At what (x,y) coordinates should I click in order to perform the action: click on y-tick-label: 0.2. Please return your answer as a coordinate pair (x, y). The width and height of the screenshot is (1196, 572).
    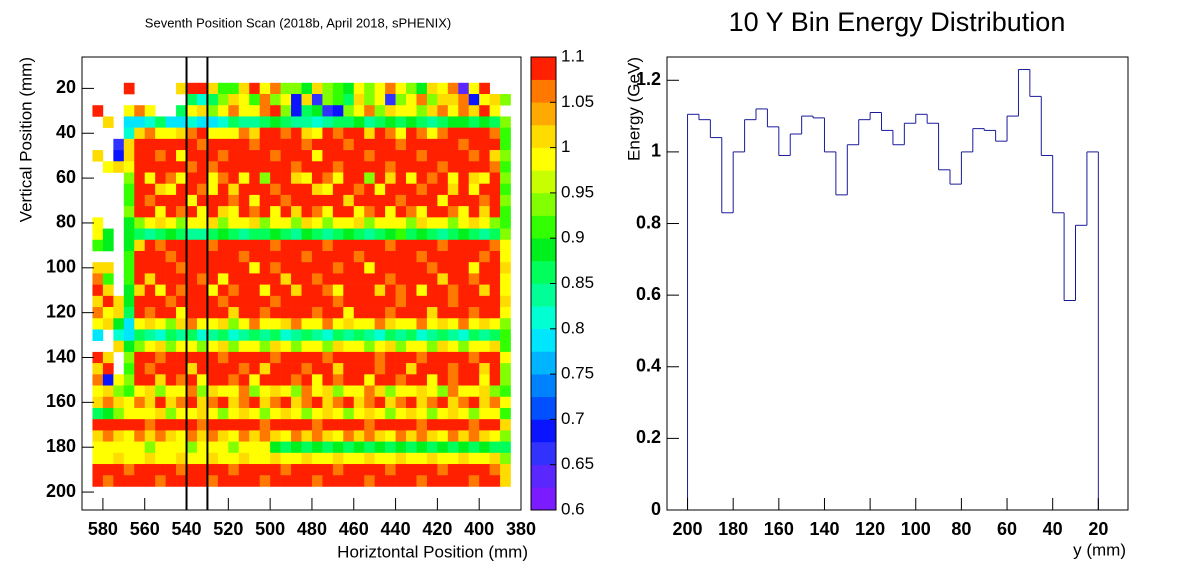
    Looking at the image, I should click on (648, 437).